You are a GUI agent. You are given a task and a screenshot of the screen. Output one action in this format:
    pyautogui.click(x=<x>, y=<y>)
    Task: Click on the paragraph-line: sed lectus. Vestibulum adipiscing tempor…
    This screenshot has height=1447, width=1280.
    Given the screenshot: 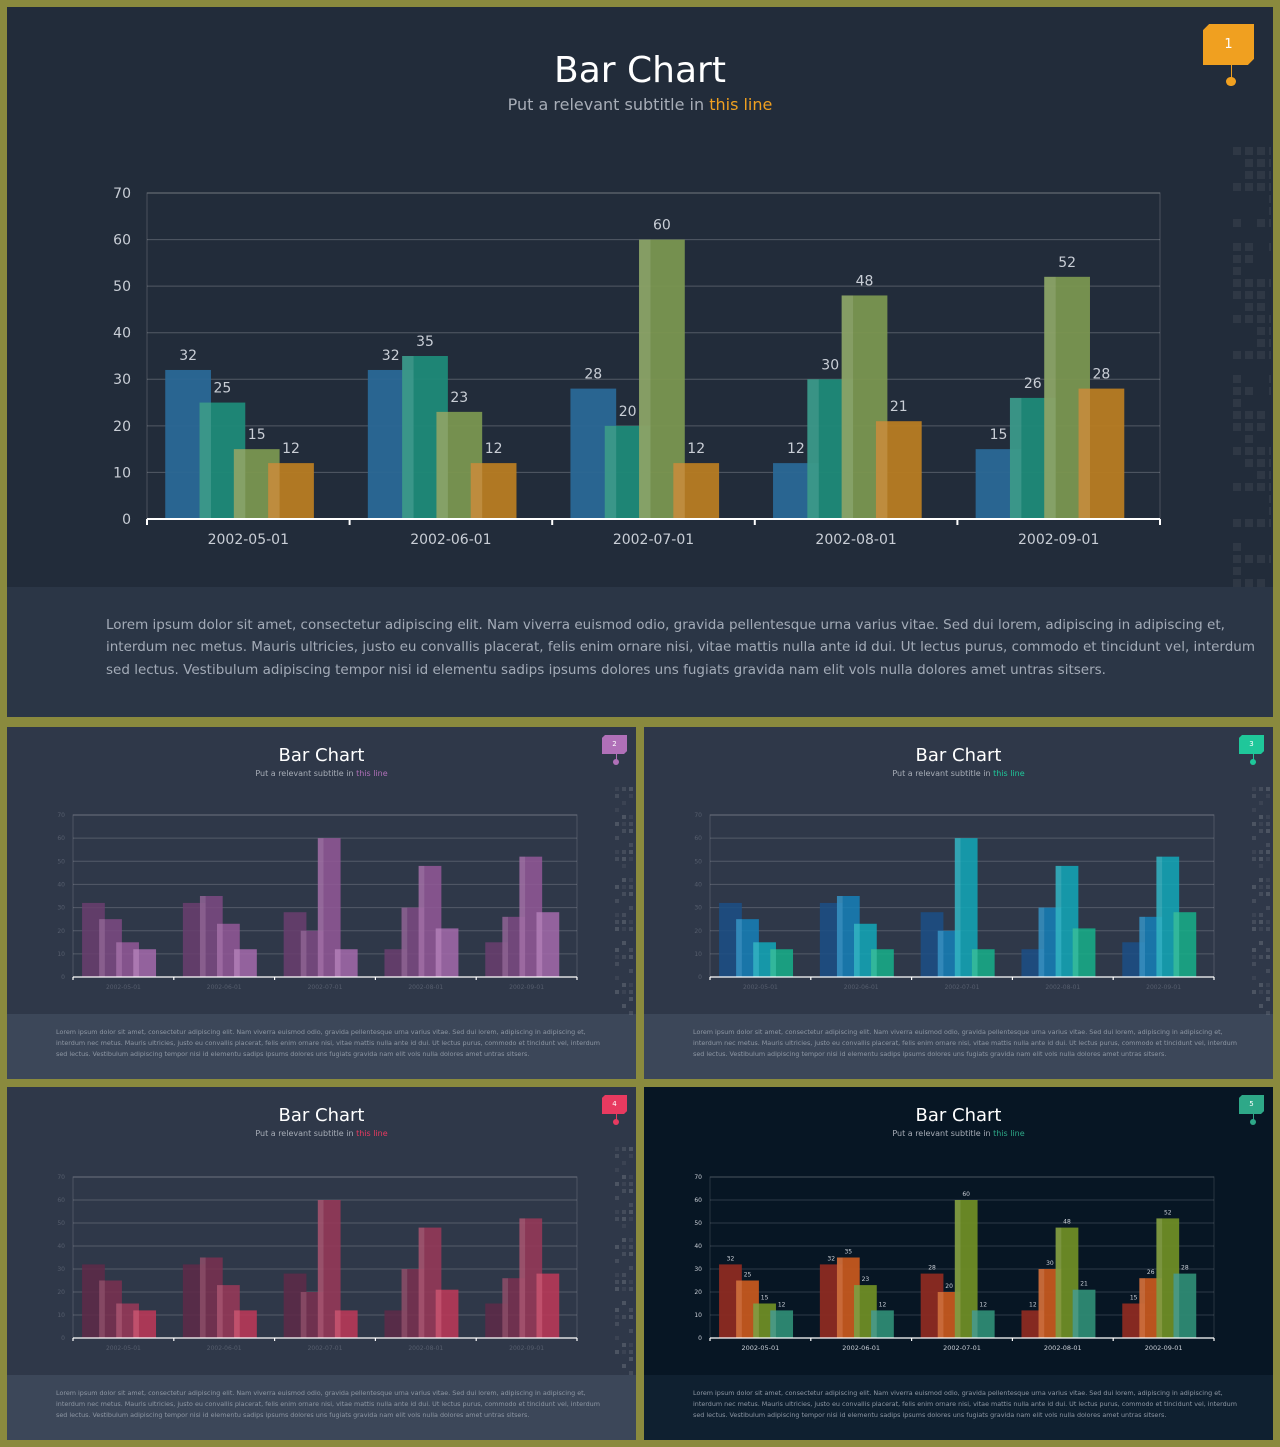 What is the action you would take?
    pyautogui.click(x=293, y=1415)
    